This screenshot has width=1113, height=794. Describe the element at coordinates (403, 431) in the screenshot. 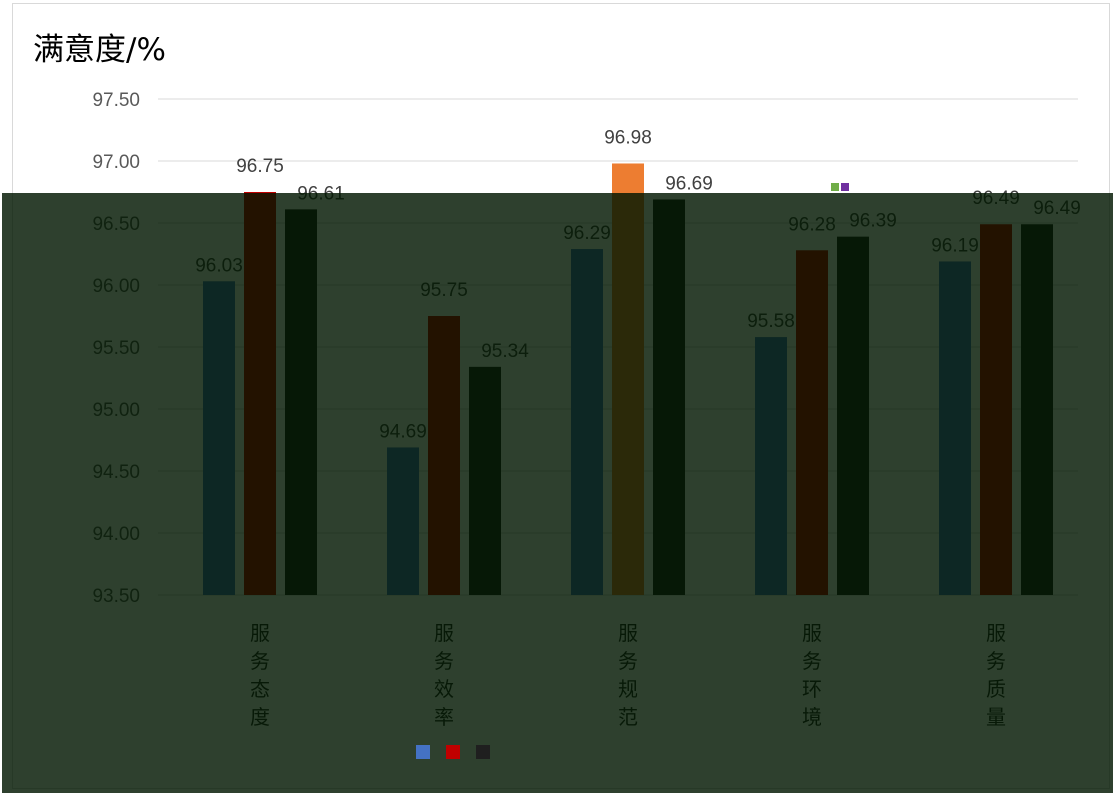

I see `data-label: 94.69` at that location.